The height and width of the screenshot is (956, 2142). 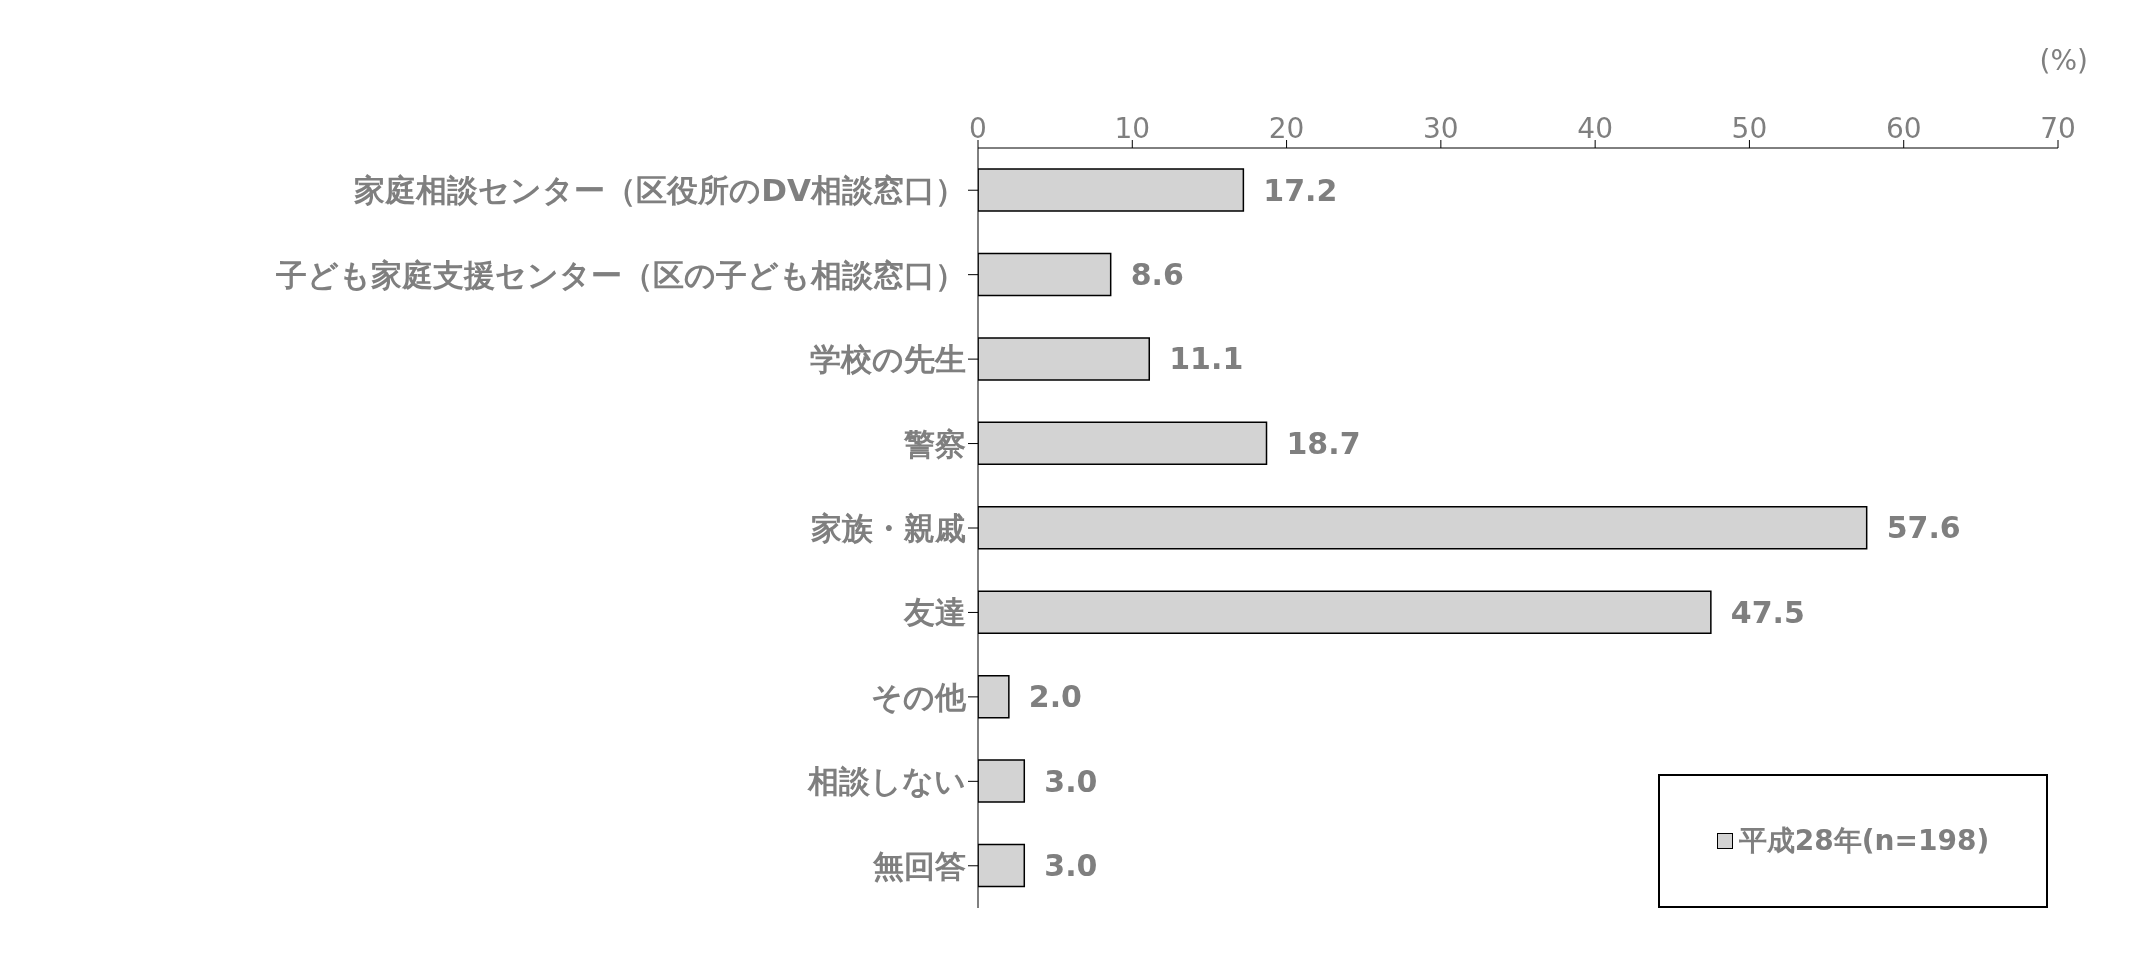 What do you see at coordinates (1055, 697) in the screenshot?
I see `text: 2.0` at bounding box center [1055, 697].